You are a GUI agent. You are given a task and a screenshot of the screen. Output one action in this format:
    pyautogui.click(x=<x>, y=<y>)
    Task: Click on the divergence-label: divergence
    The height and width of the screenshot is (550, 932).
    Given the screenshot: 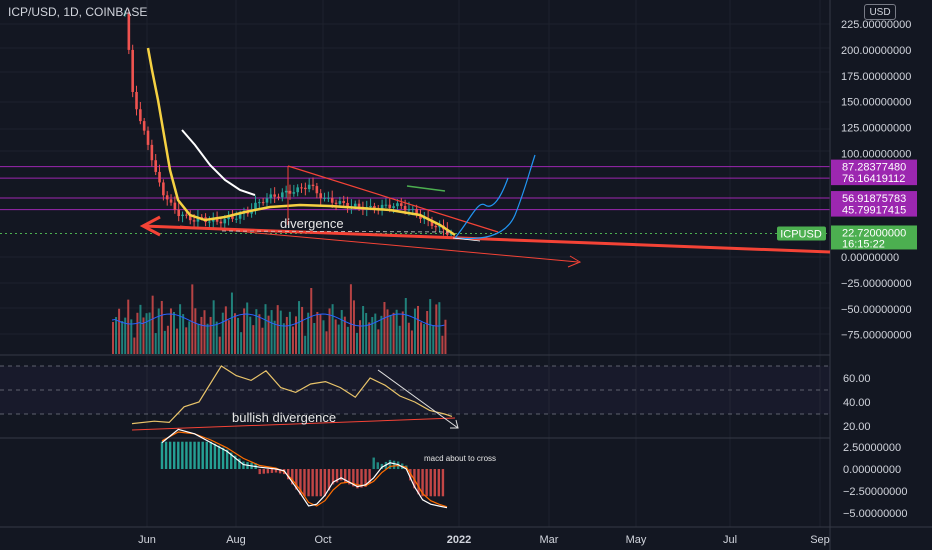 What is the action you would take?
    pyautogui.click(x=312, y=223)
    